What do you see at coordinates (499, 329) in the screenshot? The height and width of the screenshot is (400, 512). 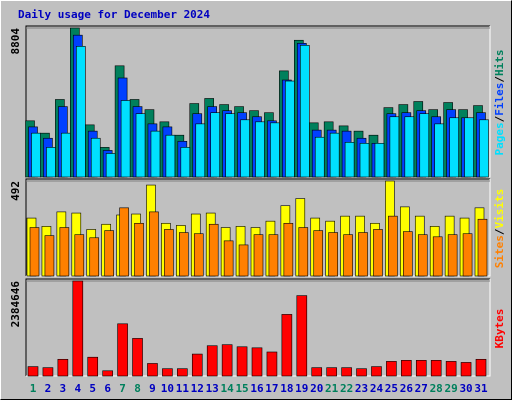 I see `legend: KBytes` at bounding box center [499, 329].